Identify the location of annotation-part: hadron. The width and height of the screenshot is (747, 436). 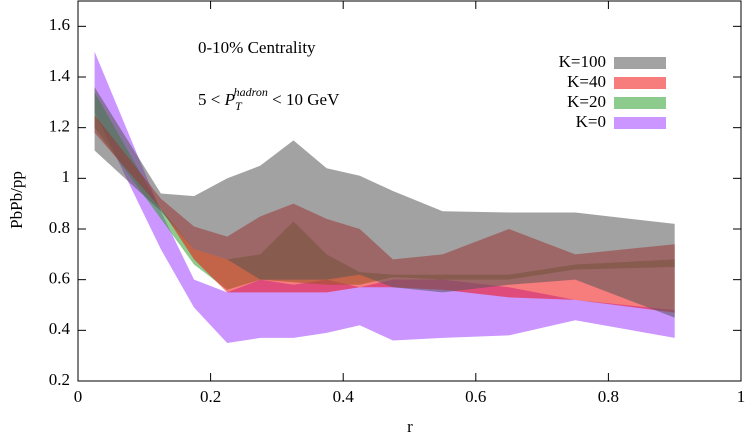
(251, 92).